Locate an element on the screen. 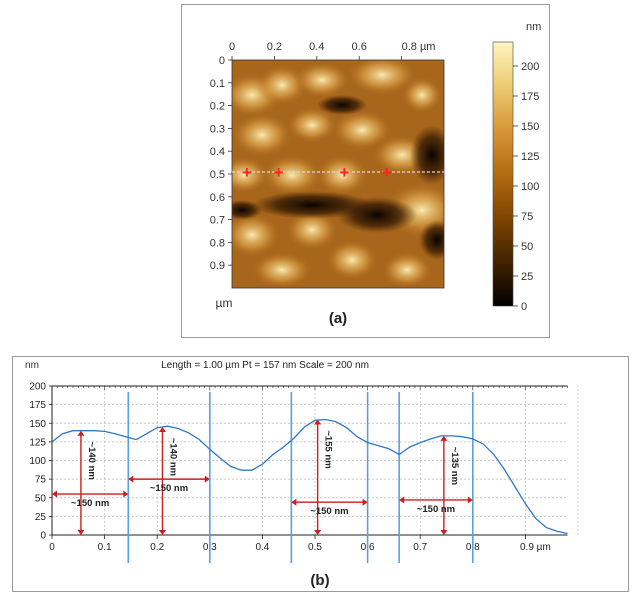  afm-y-tick-label: 0.7 is located at coordinates (217, 221).